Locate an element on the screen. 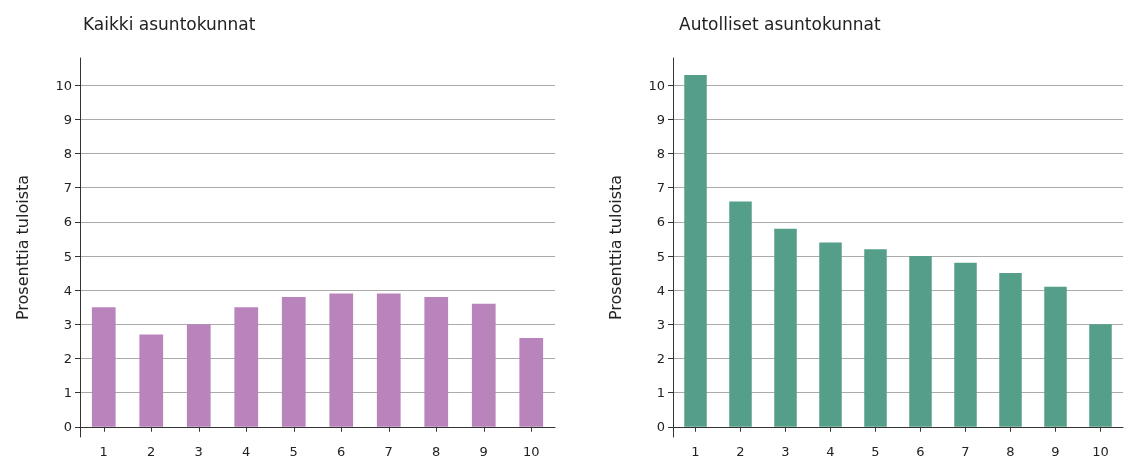 The height and width of the screenshot is (464, 1141). chart-title: Autolliset asuntokunnat is located at coordinates (780, 23).